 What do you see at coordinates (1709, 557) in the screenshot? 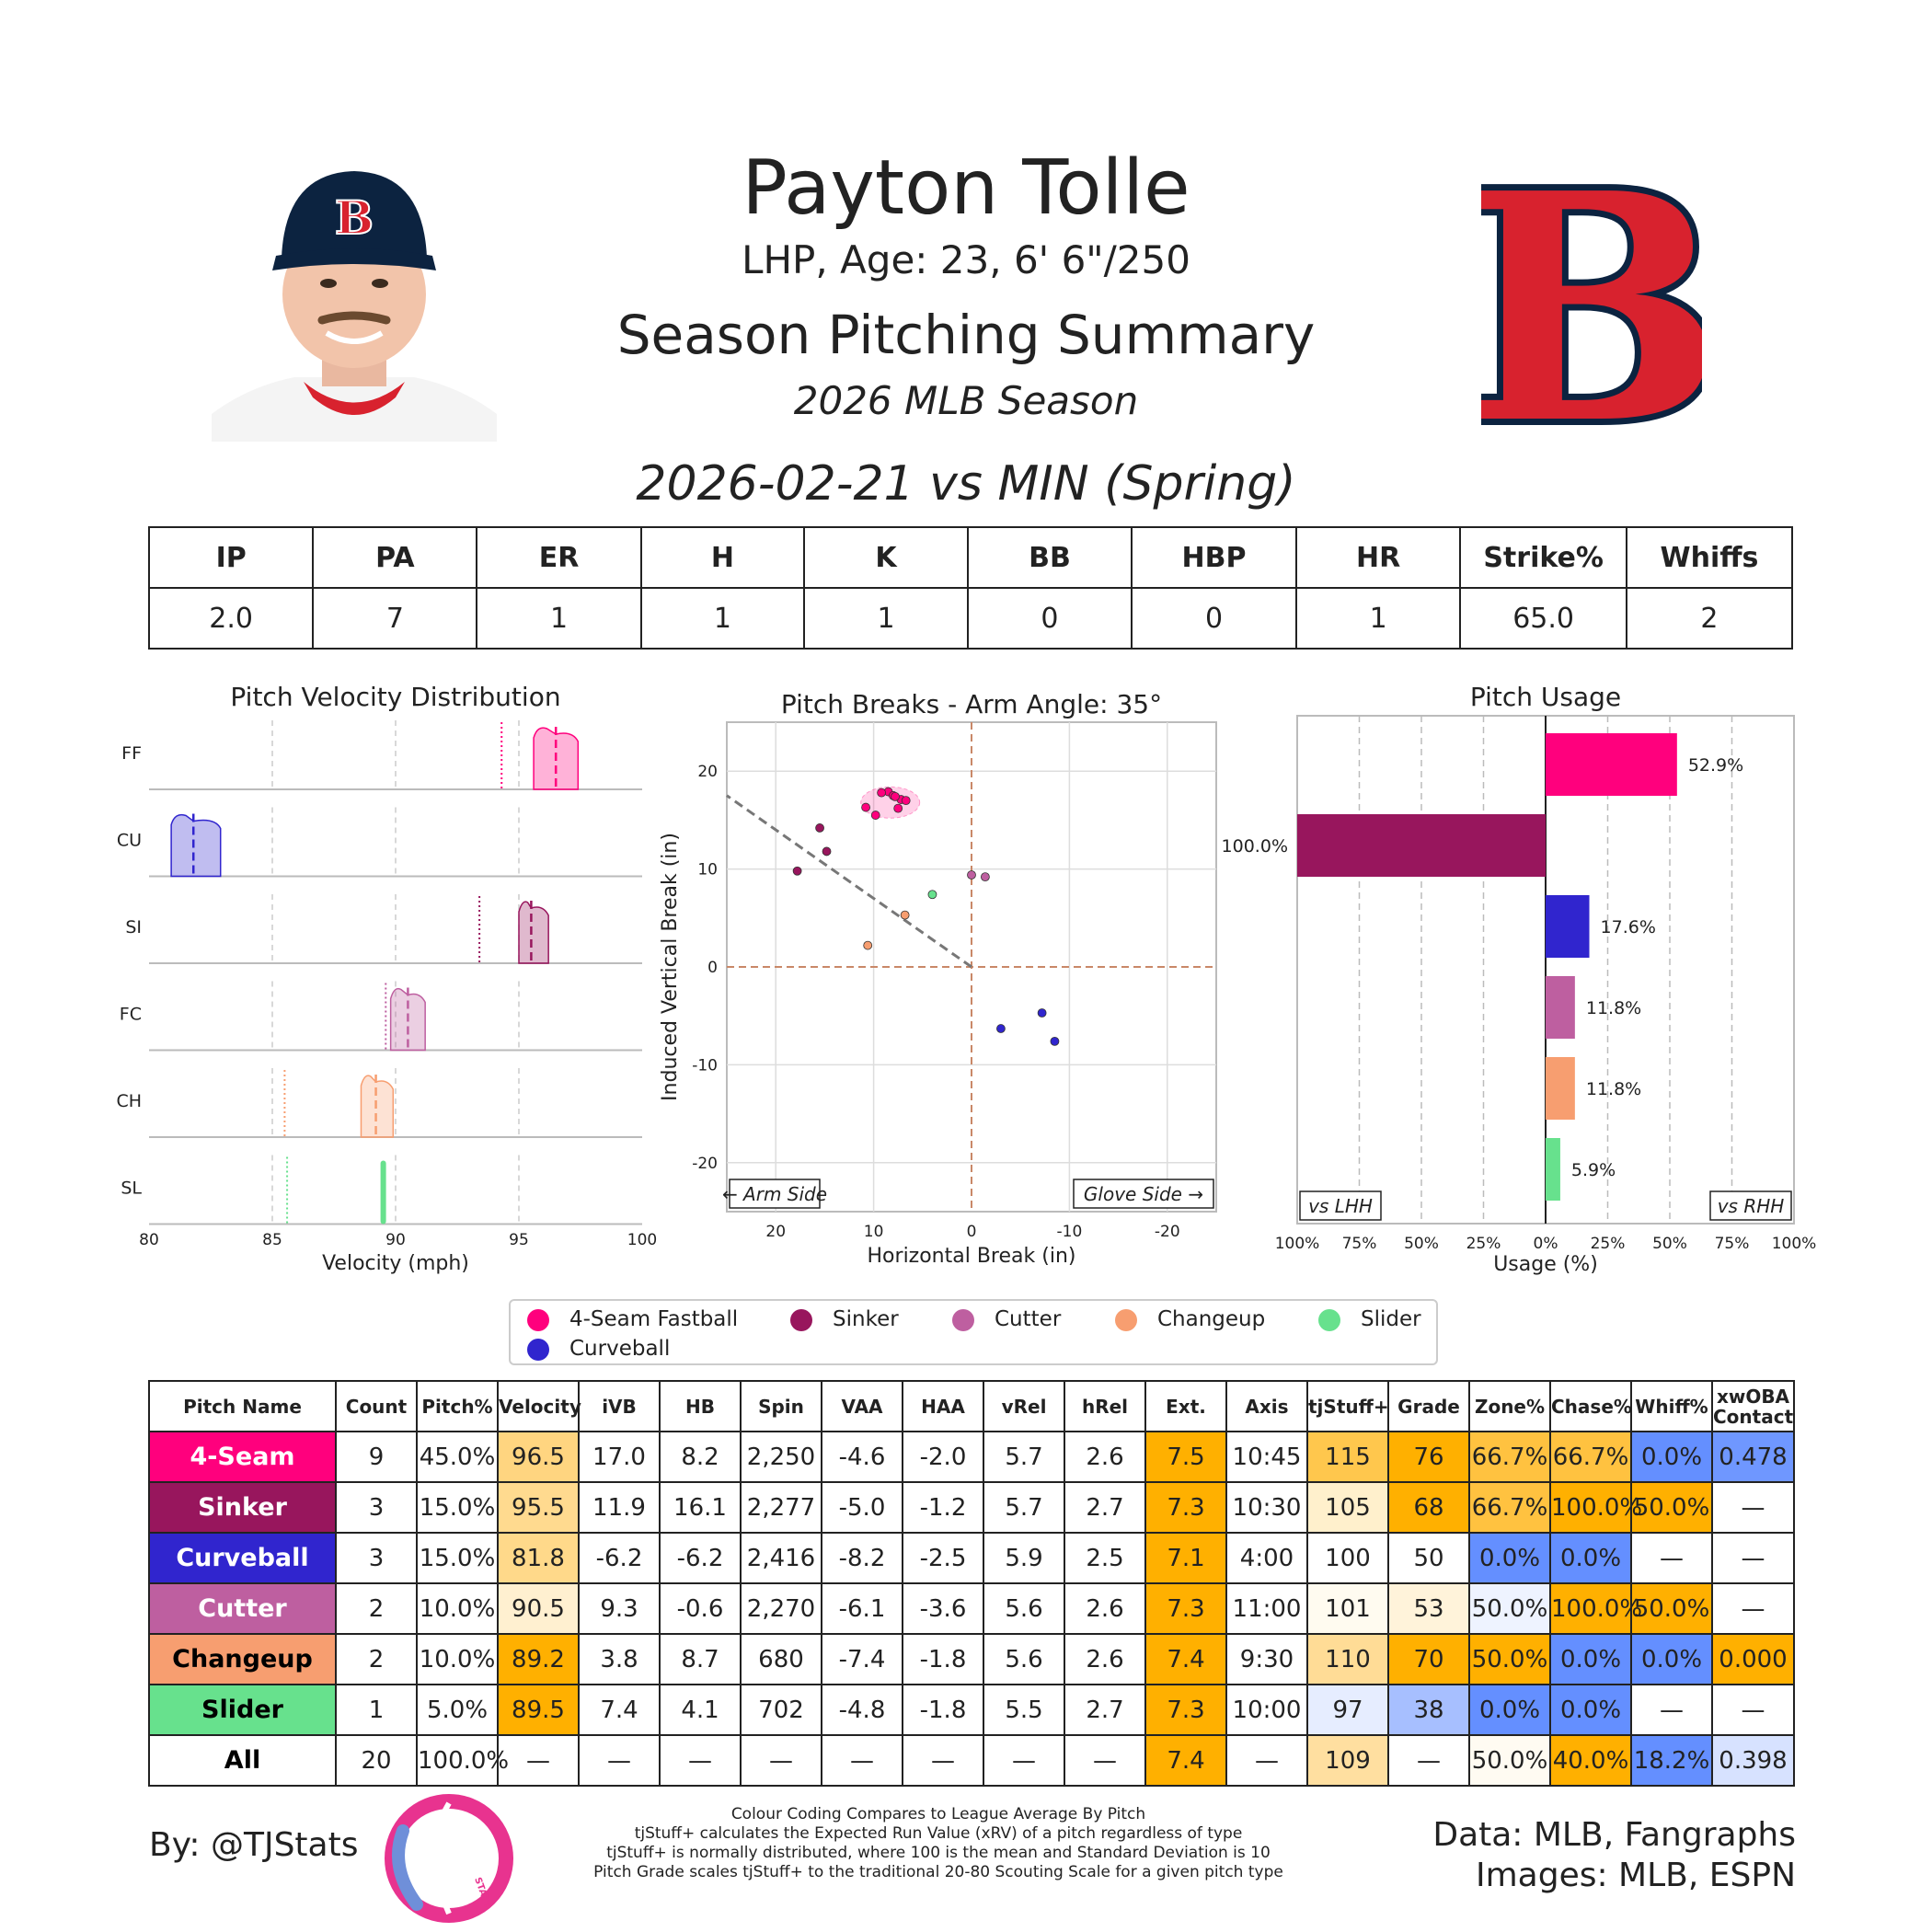
I see `stat-header: Whiffs` at bounding box center [1709, 557].